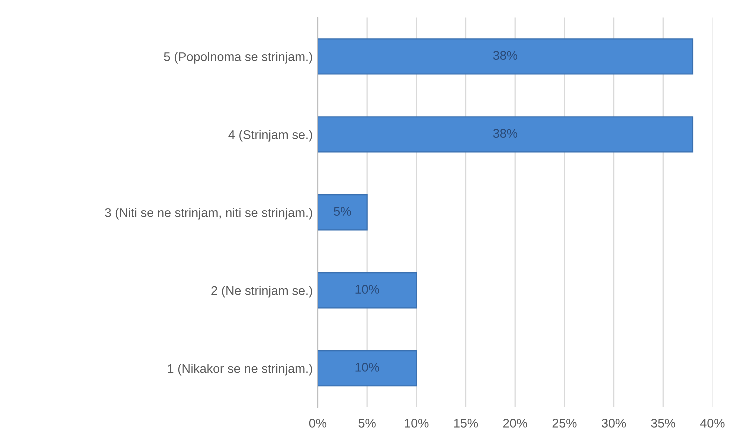 Image resolution: width=731 pixels, height=443 pixels. Describe the element at coordinates (564, 423) in the screenshot. I see `x-tick-label: 25%` at that location.